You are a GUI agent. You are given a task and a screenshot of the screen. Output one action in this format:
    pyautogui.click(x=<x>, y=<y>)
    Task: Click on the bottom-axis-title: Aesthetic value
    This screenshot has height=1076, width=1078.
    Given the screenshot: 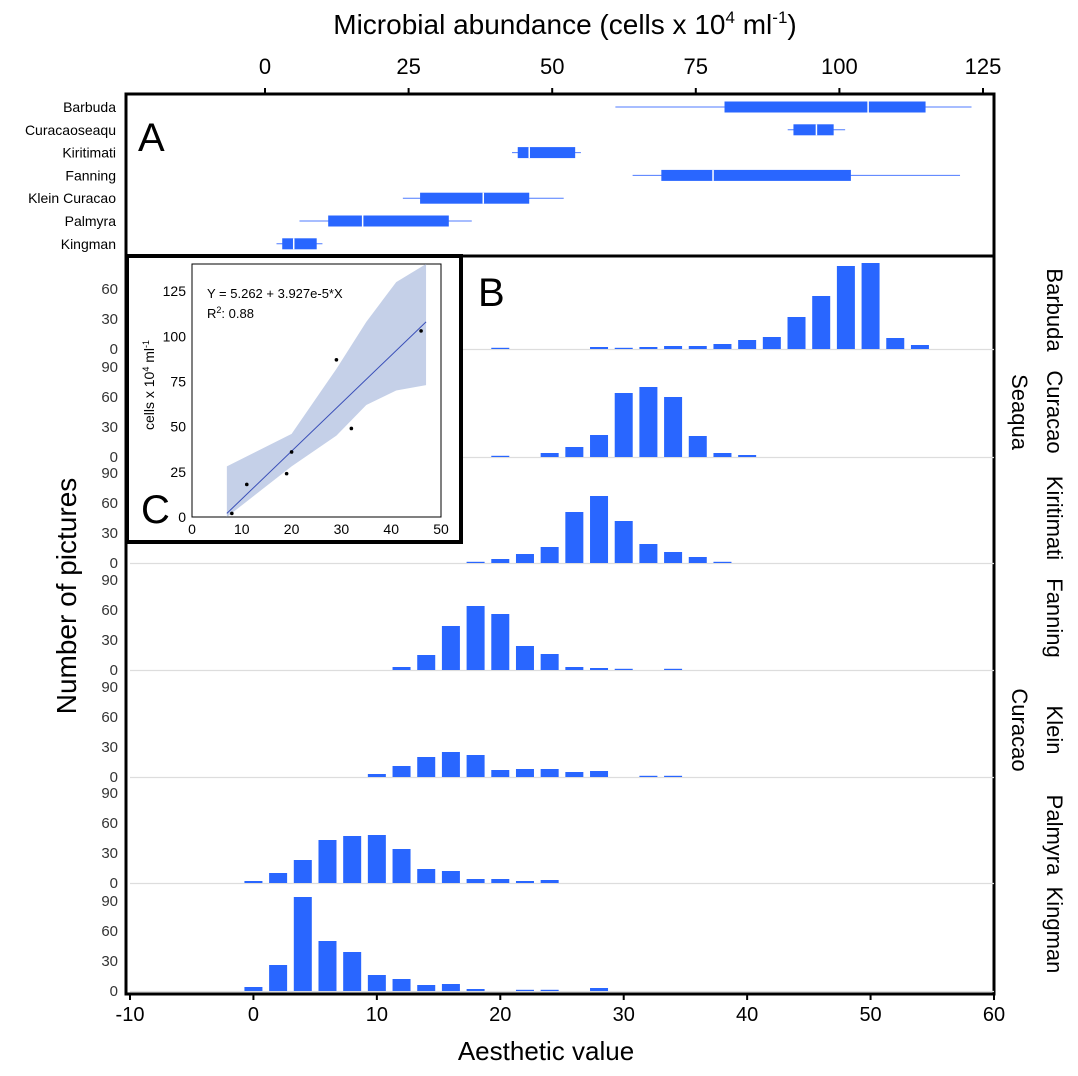 What is the action you would take?
    pyautogui.click(x=546, y=1051)
    